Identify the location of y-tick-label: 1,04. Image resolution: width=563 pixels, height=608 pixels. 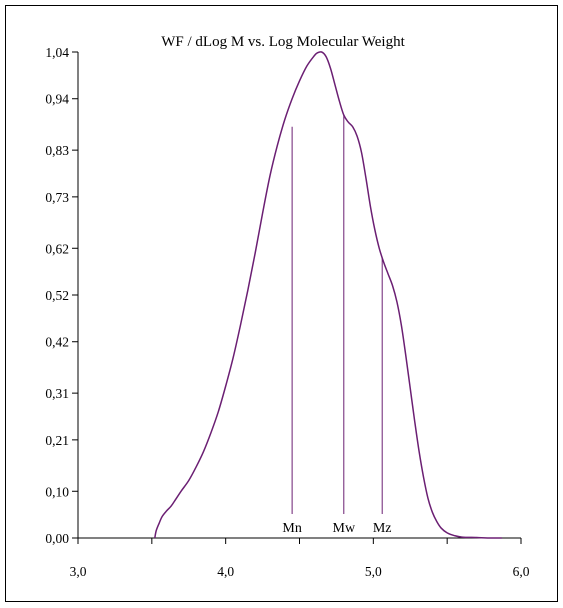
(57, 52).